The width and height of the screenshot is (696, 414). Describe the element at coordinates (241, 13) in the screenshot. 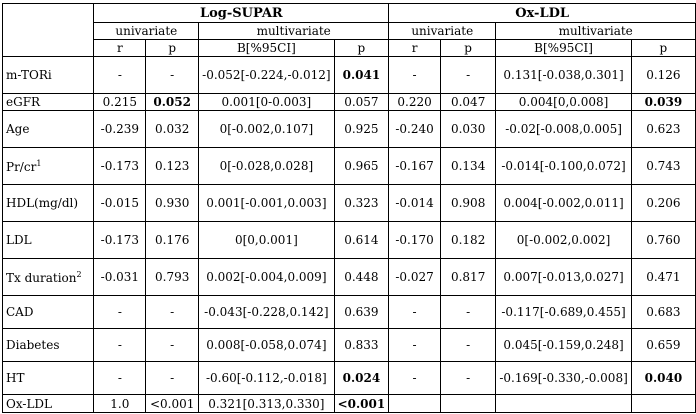

I see `group-header-log-supar: Log-SUPAR` at that location.